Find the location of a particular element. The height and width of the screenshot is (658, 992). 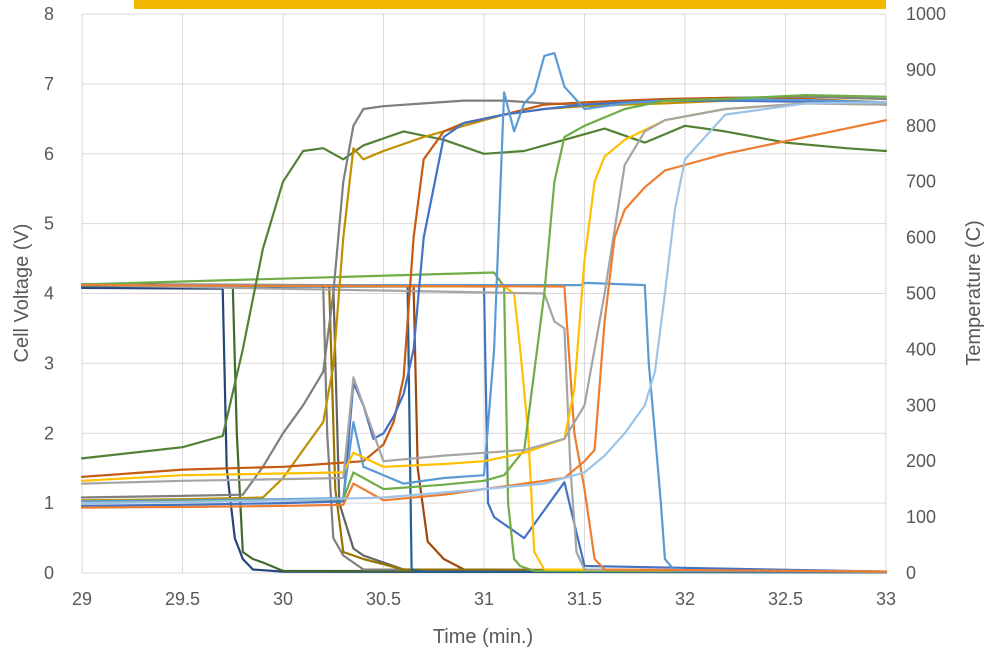

y-tick-label-1: 1 is located at coordinates (49, 503).